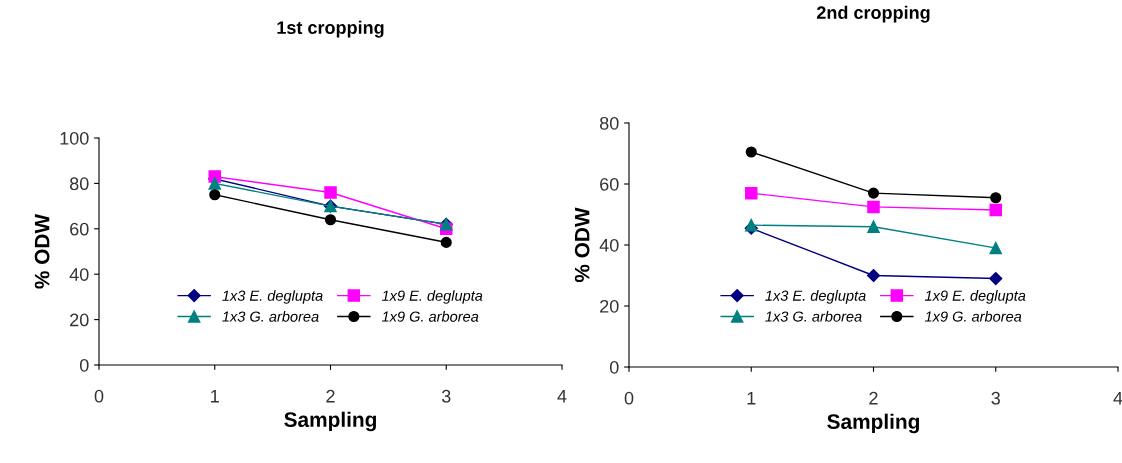  I want to click on chart-title: 1st cropping, so click(330, 29).